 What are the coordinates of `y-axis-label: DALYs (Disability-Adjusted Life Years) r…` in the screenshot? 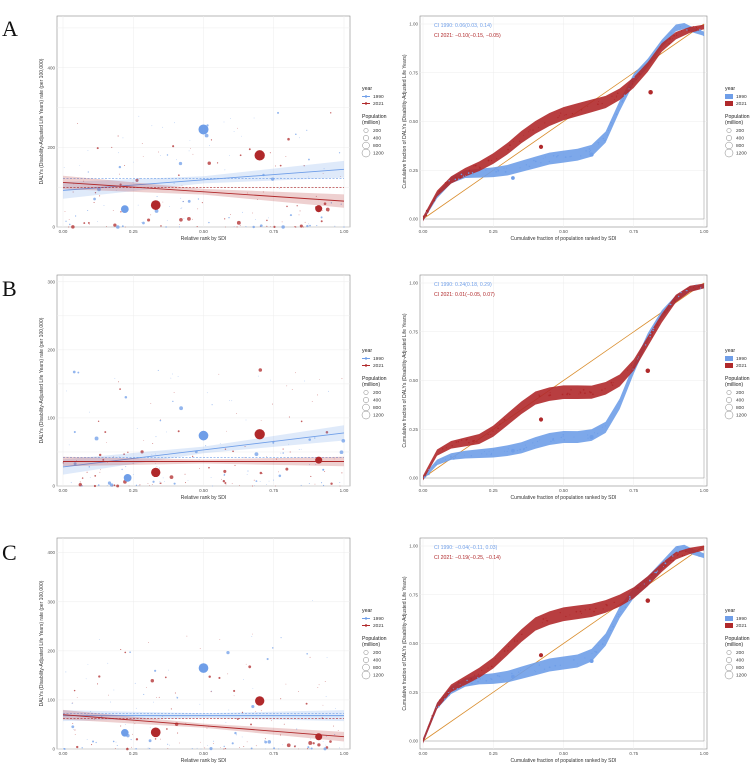 It's located at (42, 643).